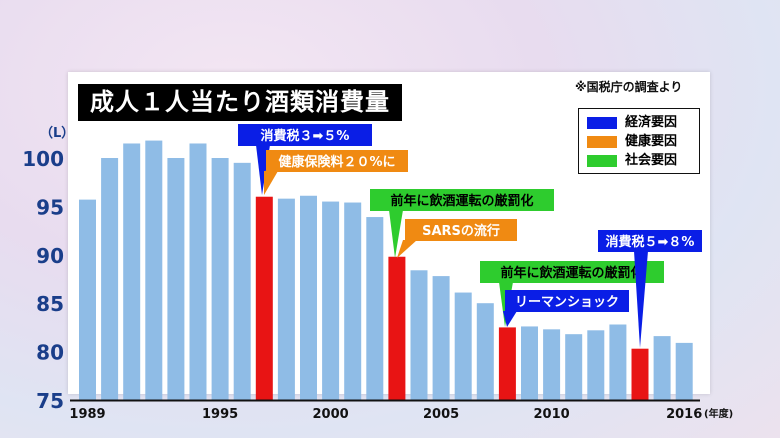 The height and width of the screenshot is (438, 780). I want to click on legend-item-economic: 経済要因, so click(632, 123).